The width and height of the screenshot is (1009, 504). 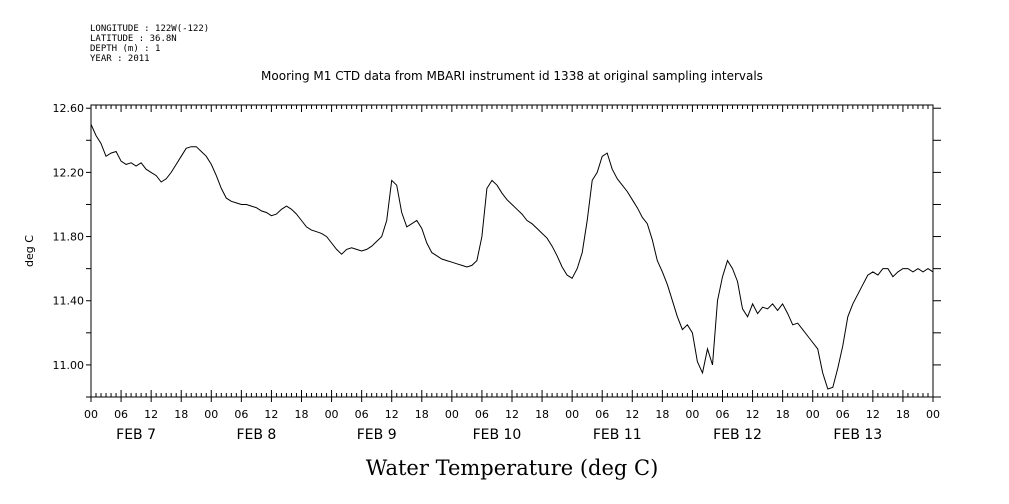 What do you see at coordinates (149, 29) in the screenshot?
I see `longitude-label: LONGITUDE : 122W(-122)` at bounding box center [149, 29].